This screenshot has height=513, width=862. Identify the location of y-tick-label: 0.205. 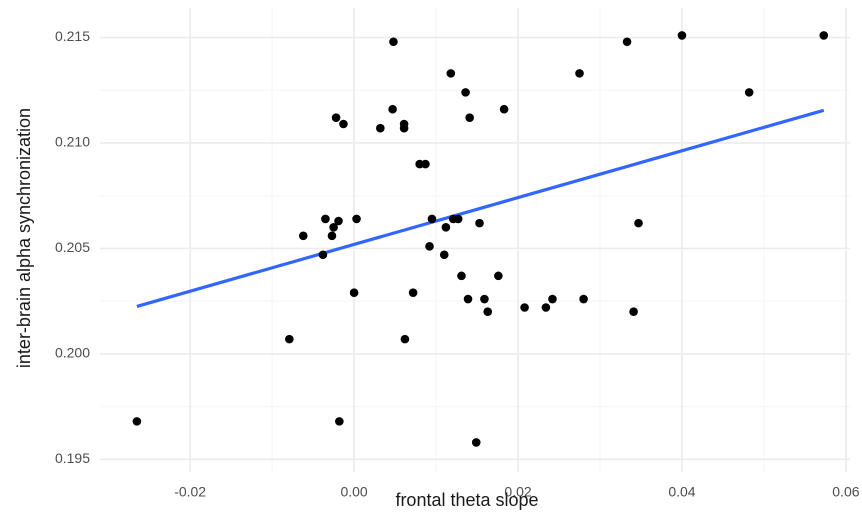
(72, 247).